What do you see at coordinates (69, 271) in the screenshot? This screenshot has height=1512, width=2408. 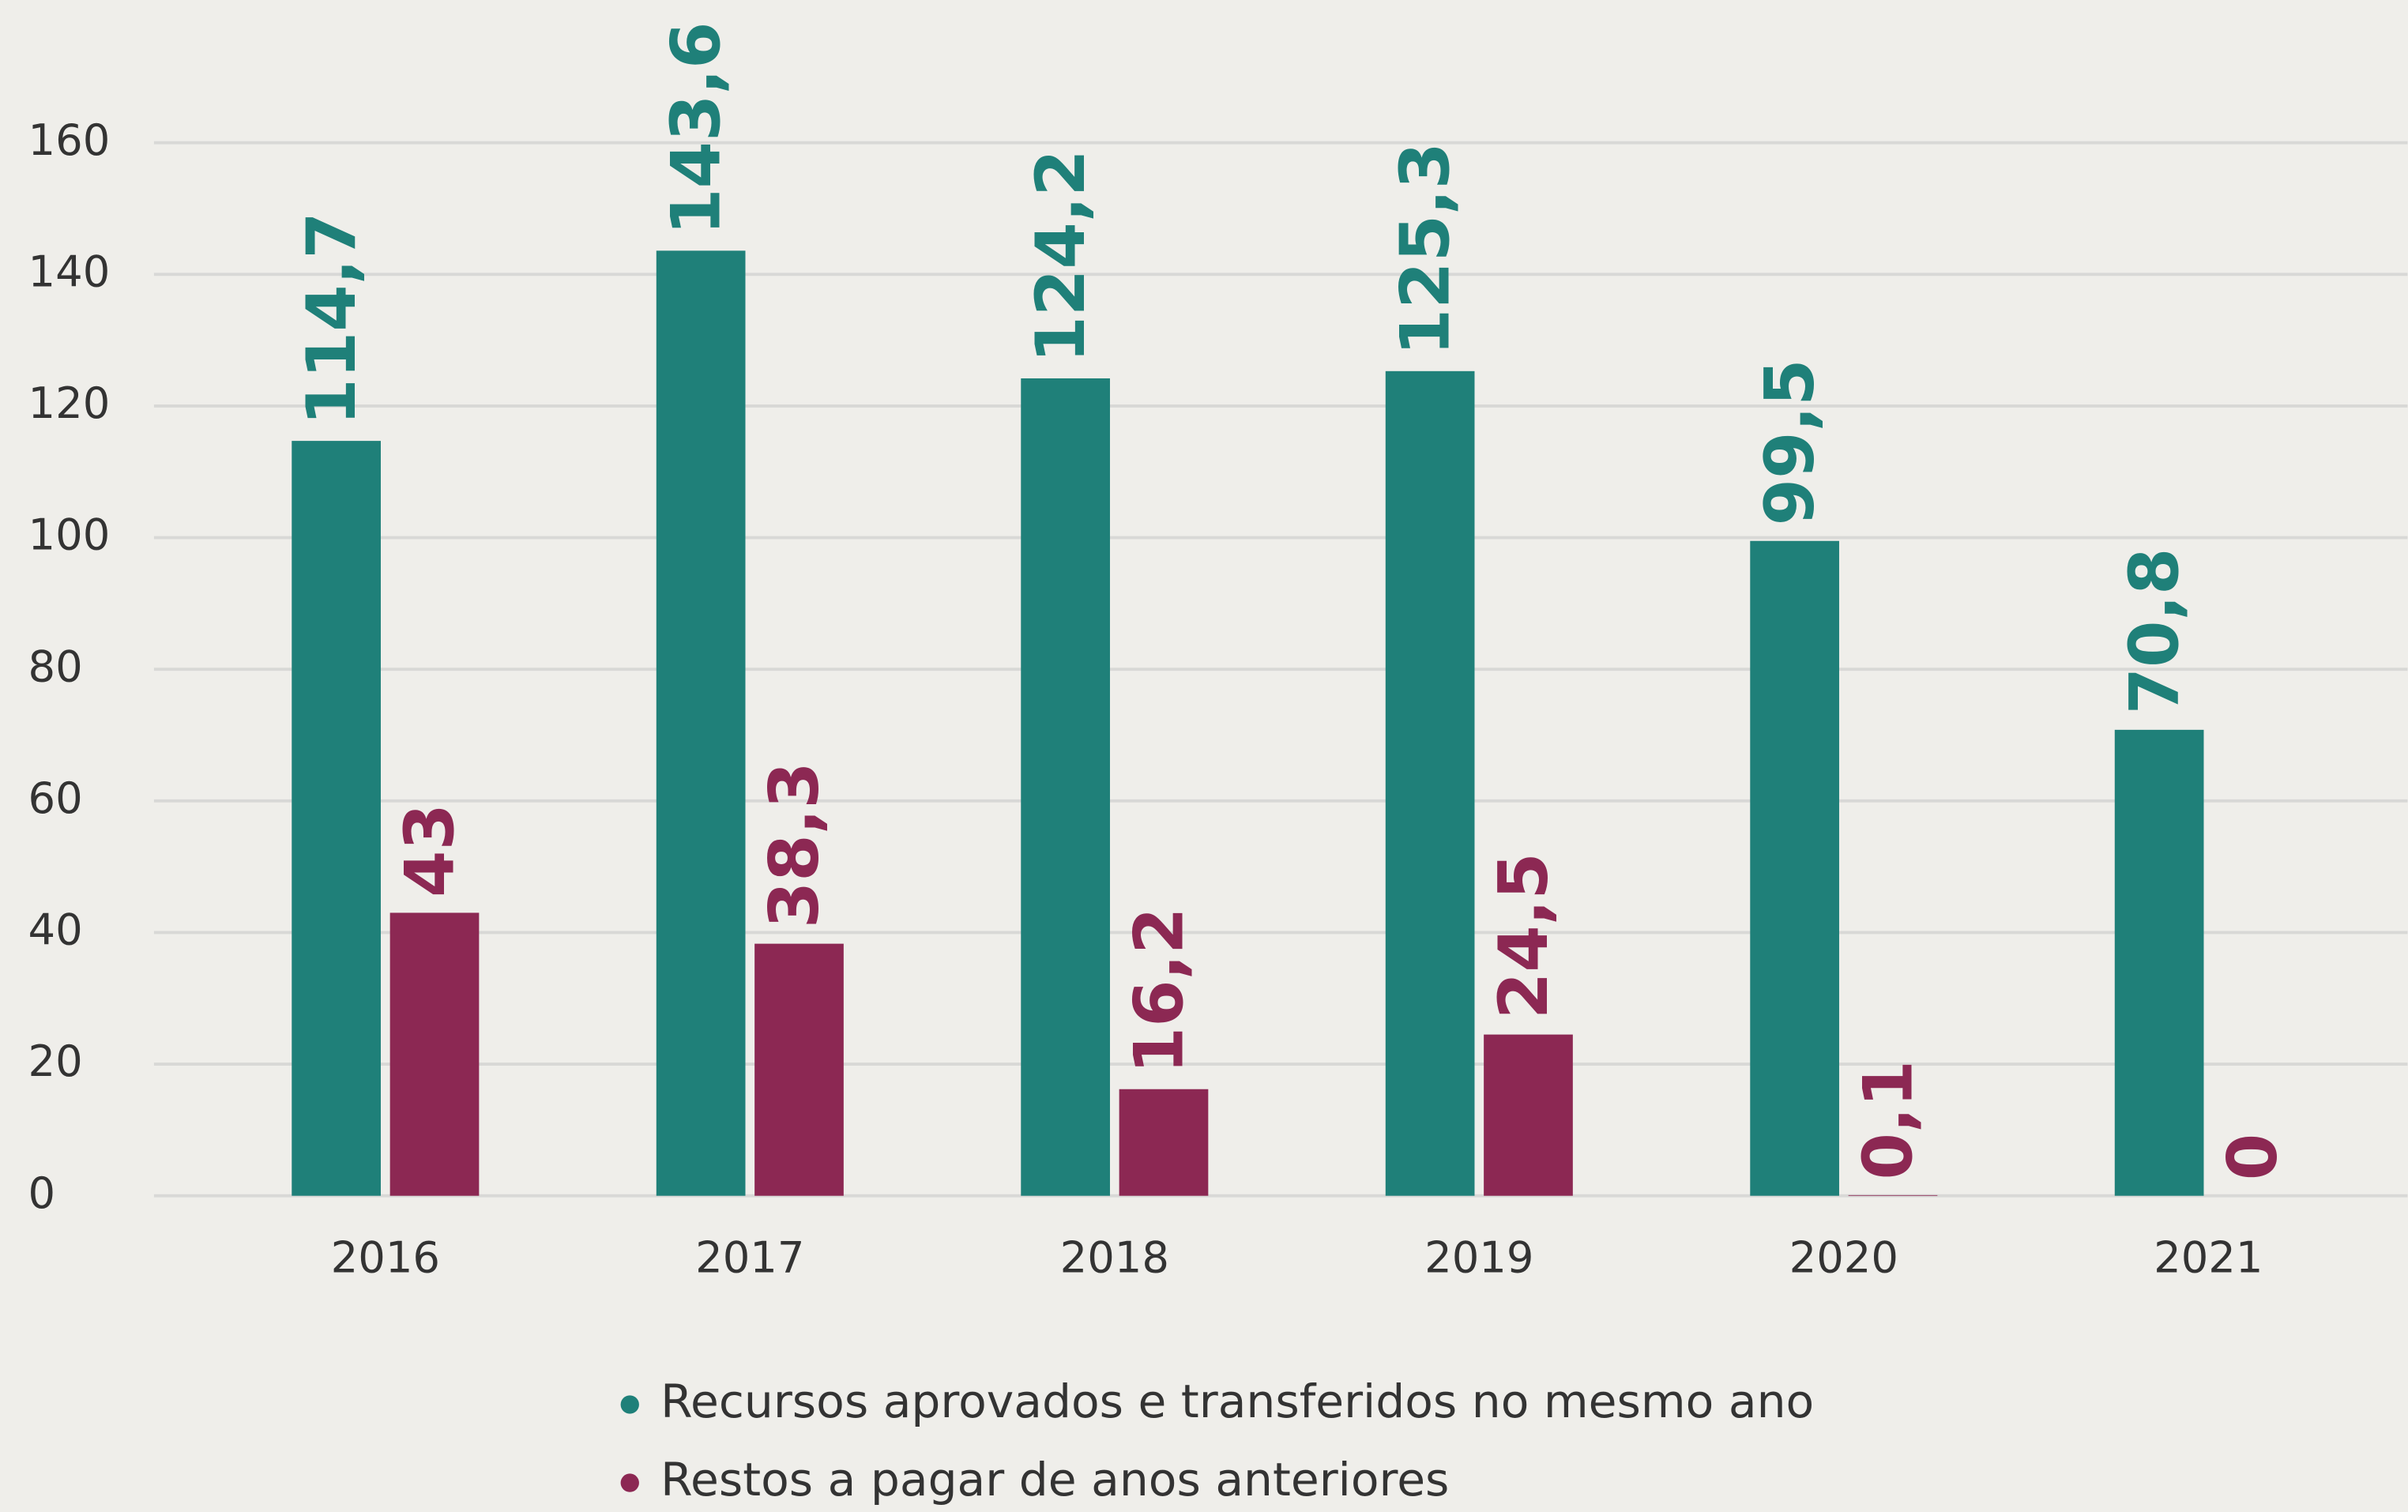 I see `y-tick-label: 140` at bounding box center [69, 271].